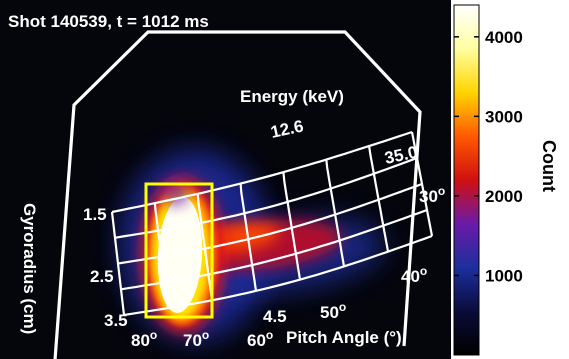 This screenshot has width=569, height=359. What do you see at coordinates (414, 275) in the screenshot?
I see `pitch-tick-40: 40o` at bounding box center [414, 275].